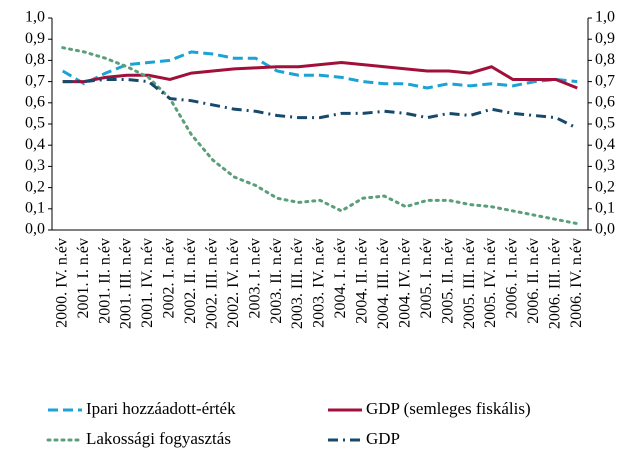 Image resolution: width=629 pixels, height=455 pixels. Describe the element at coordinates (447, 281) in the screenshot. I see `x-tick-label: 2005. II. n.év` at that location.